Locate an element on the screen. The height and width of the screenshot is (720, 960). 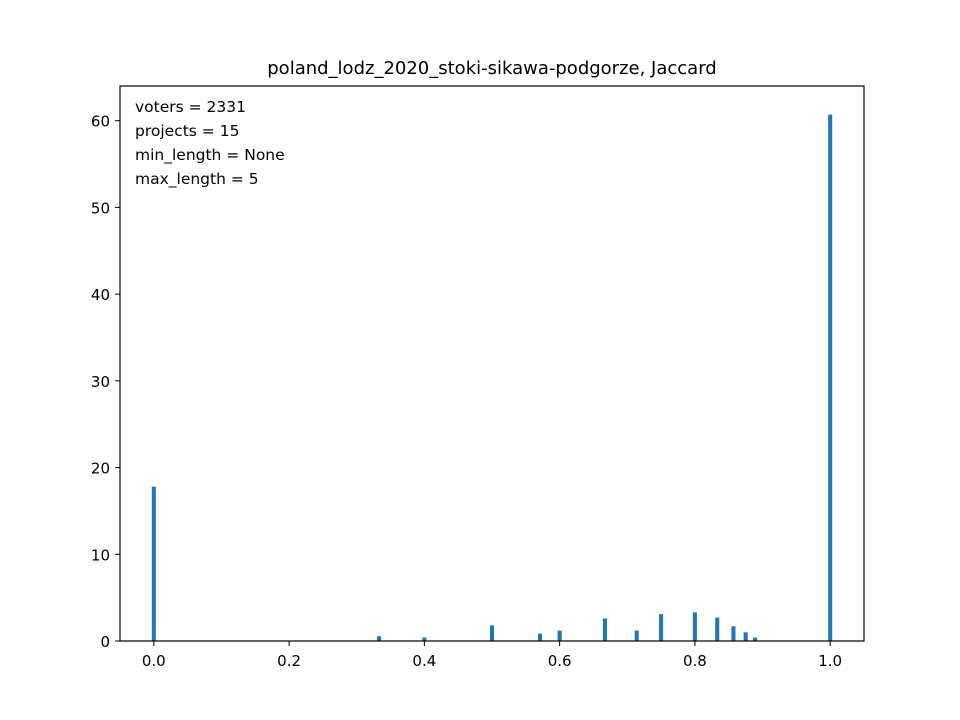
x-tick-label: 1.0 is located at coordinates (830, 661).